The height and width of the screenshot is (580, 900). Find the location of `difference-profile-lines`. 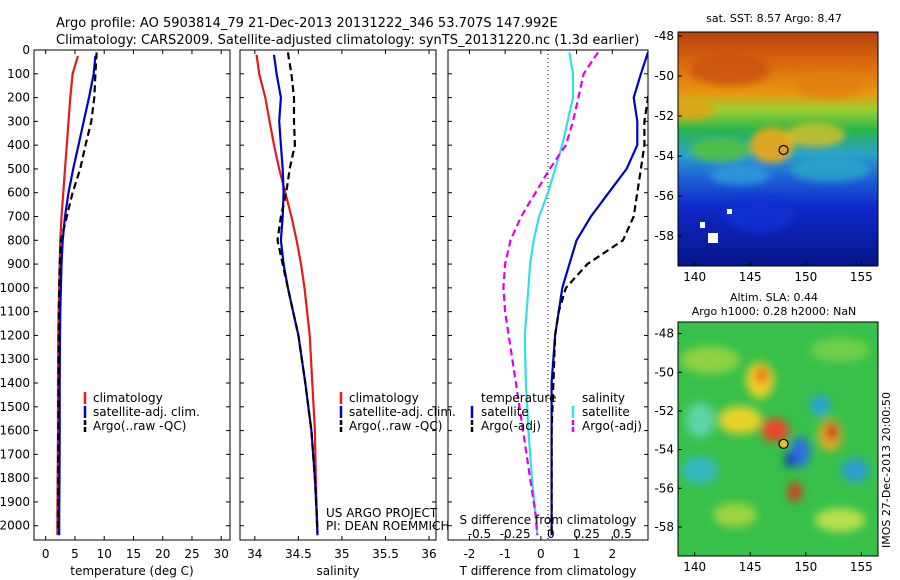

difference-profile-lines is located at coordinates (575, 293).